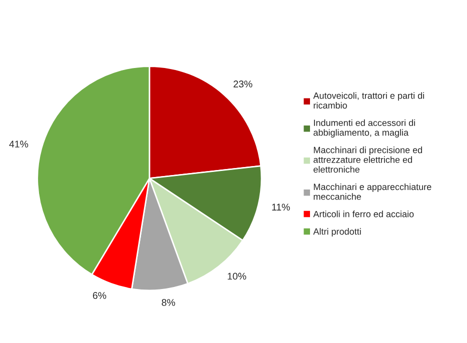  What do you see at coordinates (364, 128) in the screenshot?
I see `legend-label: Indumenti ed accessori di abbigliamento, a maglia` at bounding box center [364, 128].